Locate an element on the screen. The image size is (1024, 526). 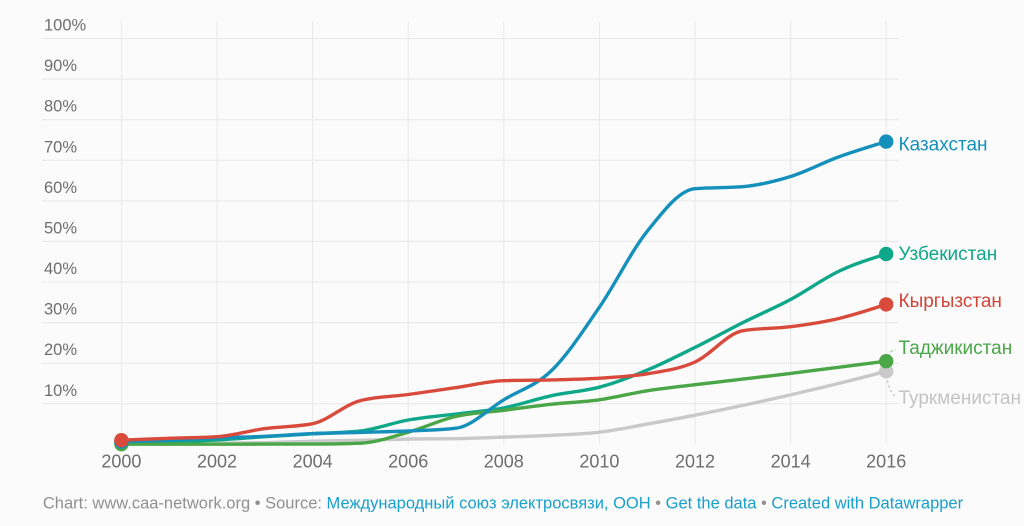
svg-text: Кыргызстан is located at coordinates (950, 301).